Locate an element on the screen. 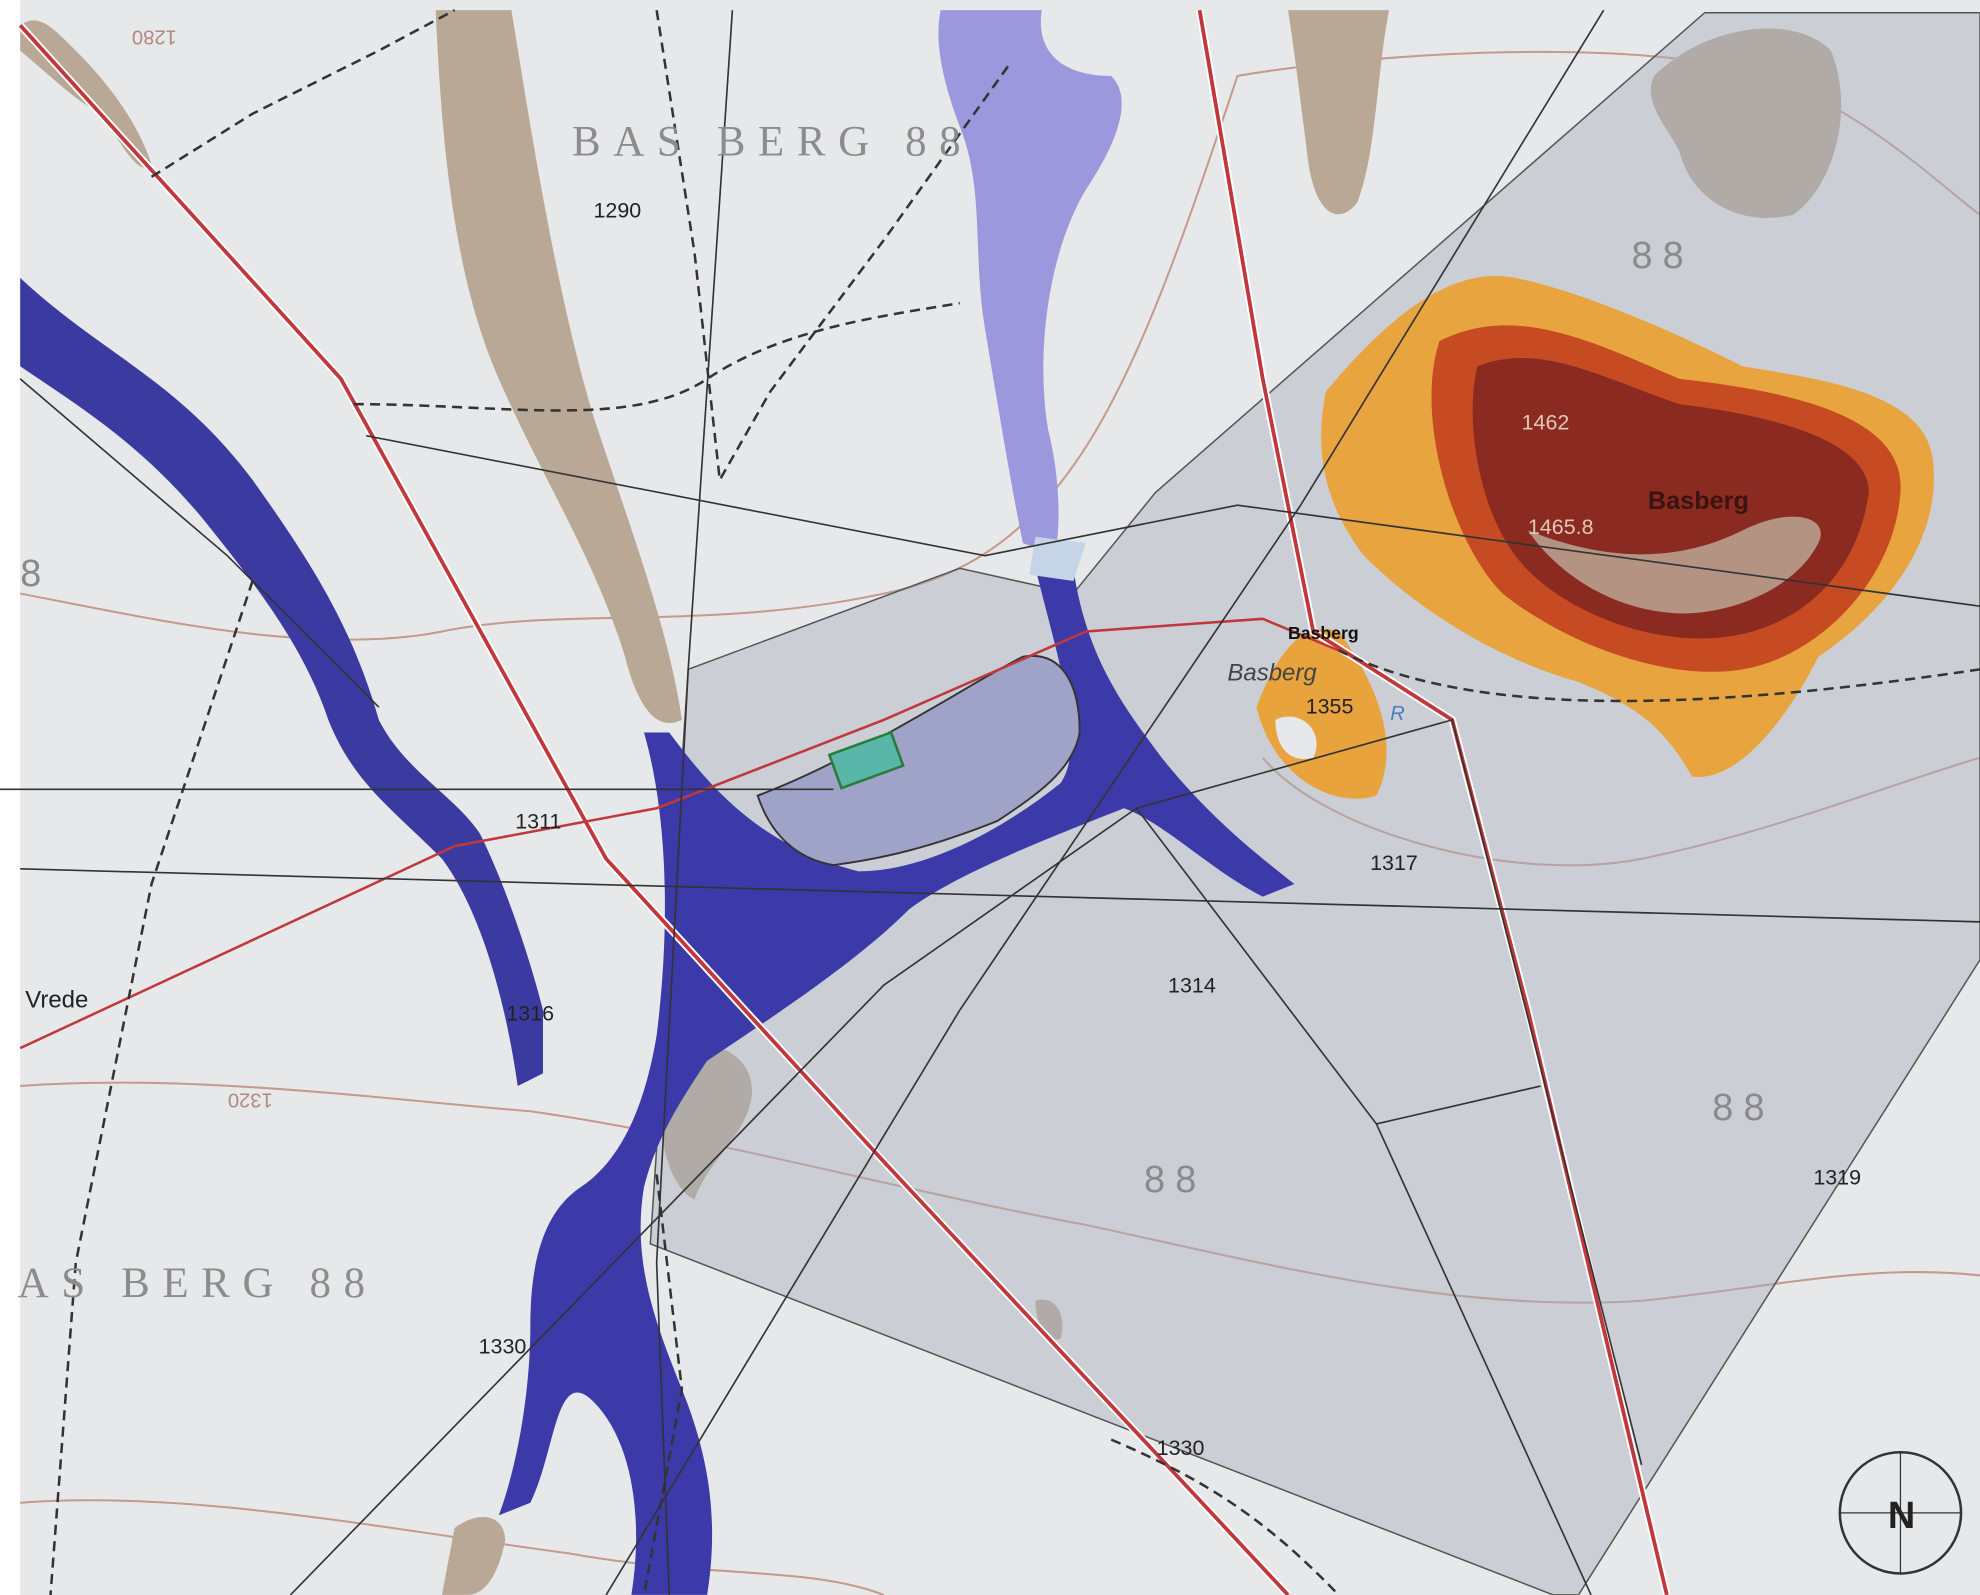  building is located at coordinates (866, 760).